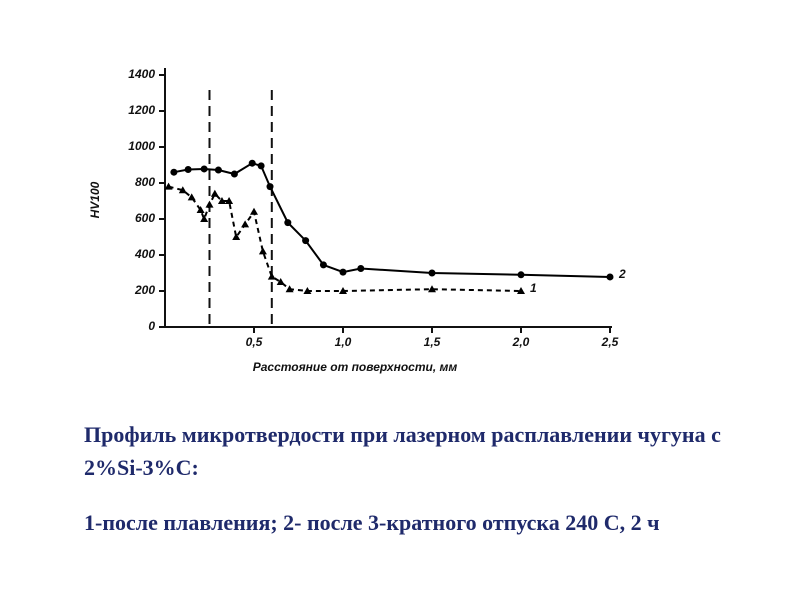 The width and height of the screenshot is (800, 600). What do you see at coordinates (141, 74) in the screenshot?
I see `y-tick-label: 1400` at bounding box center [141, 74].